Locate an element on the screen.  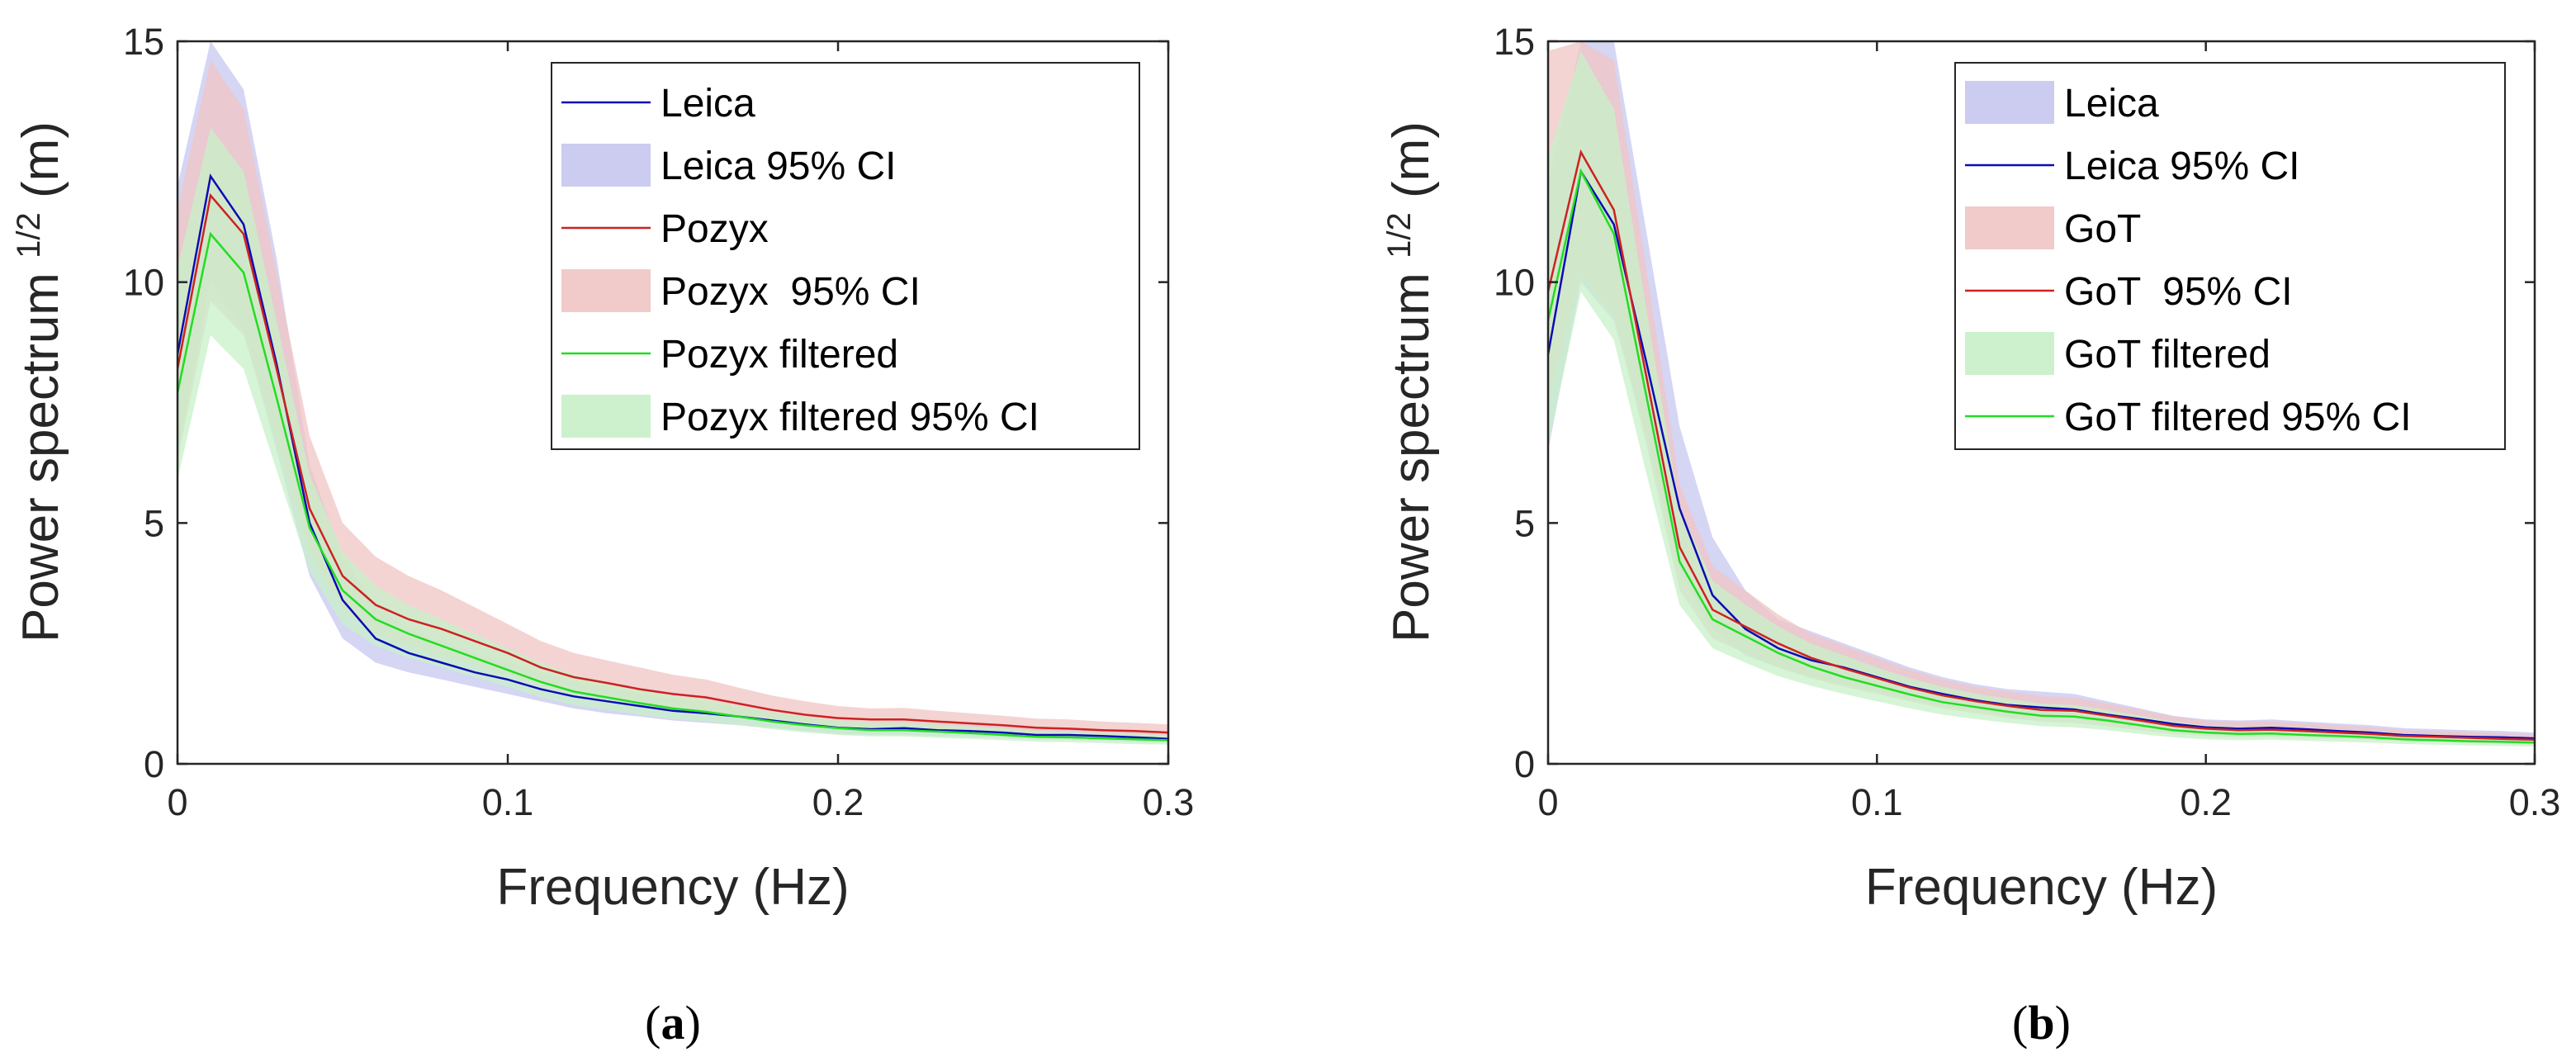
legend-label: GoT filtered is located at coordinates (2167, 355).